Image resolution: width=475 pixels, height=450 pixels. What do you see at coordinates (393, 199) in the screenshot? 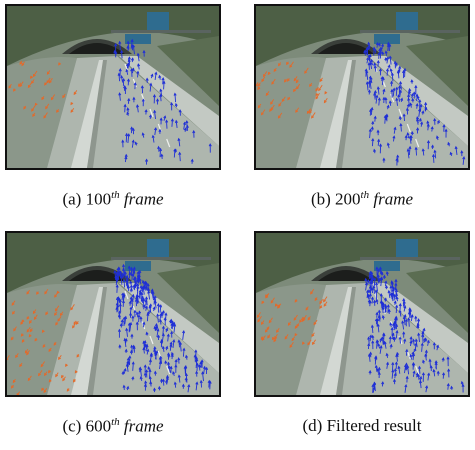
I see `caption-b-word: frame` at bounding box center [393, 199].